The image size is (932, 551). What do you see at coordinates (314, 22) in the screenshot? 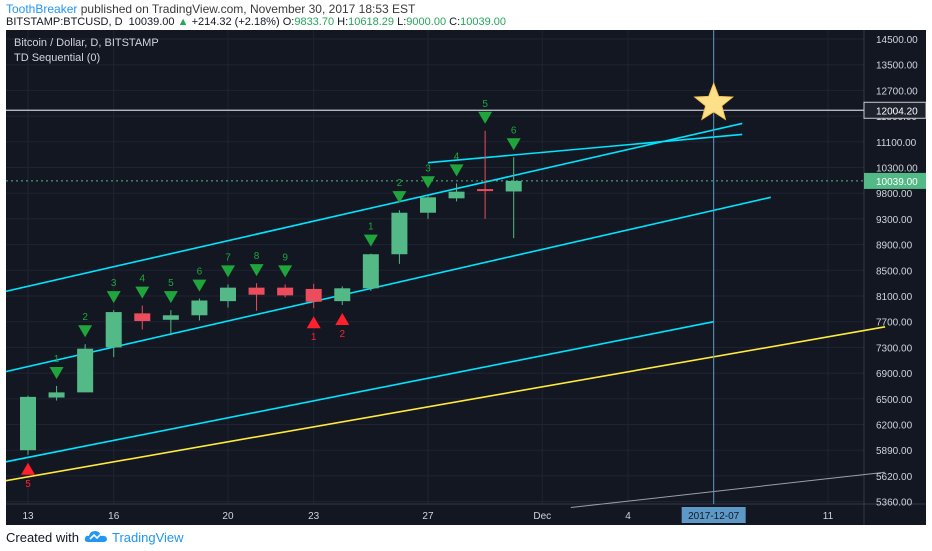
I see `open-value: 9833.70` at bounding box center [314, 22].